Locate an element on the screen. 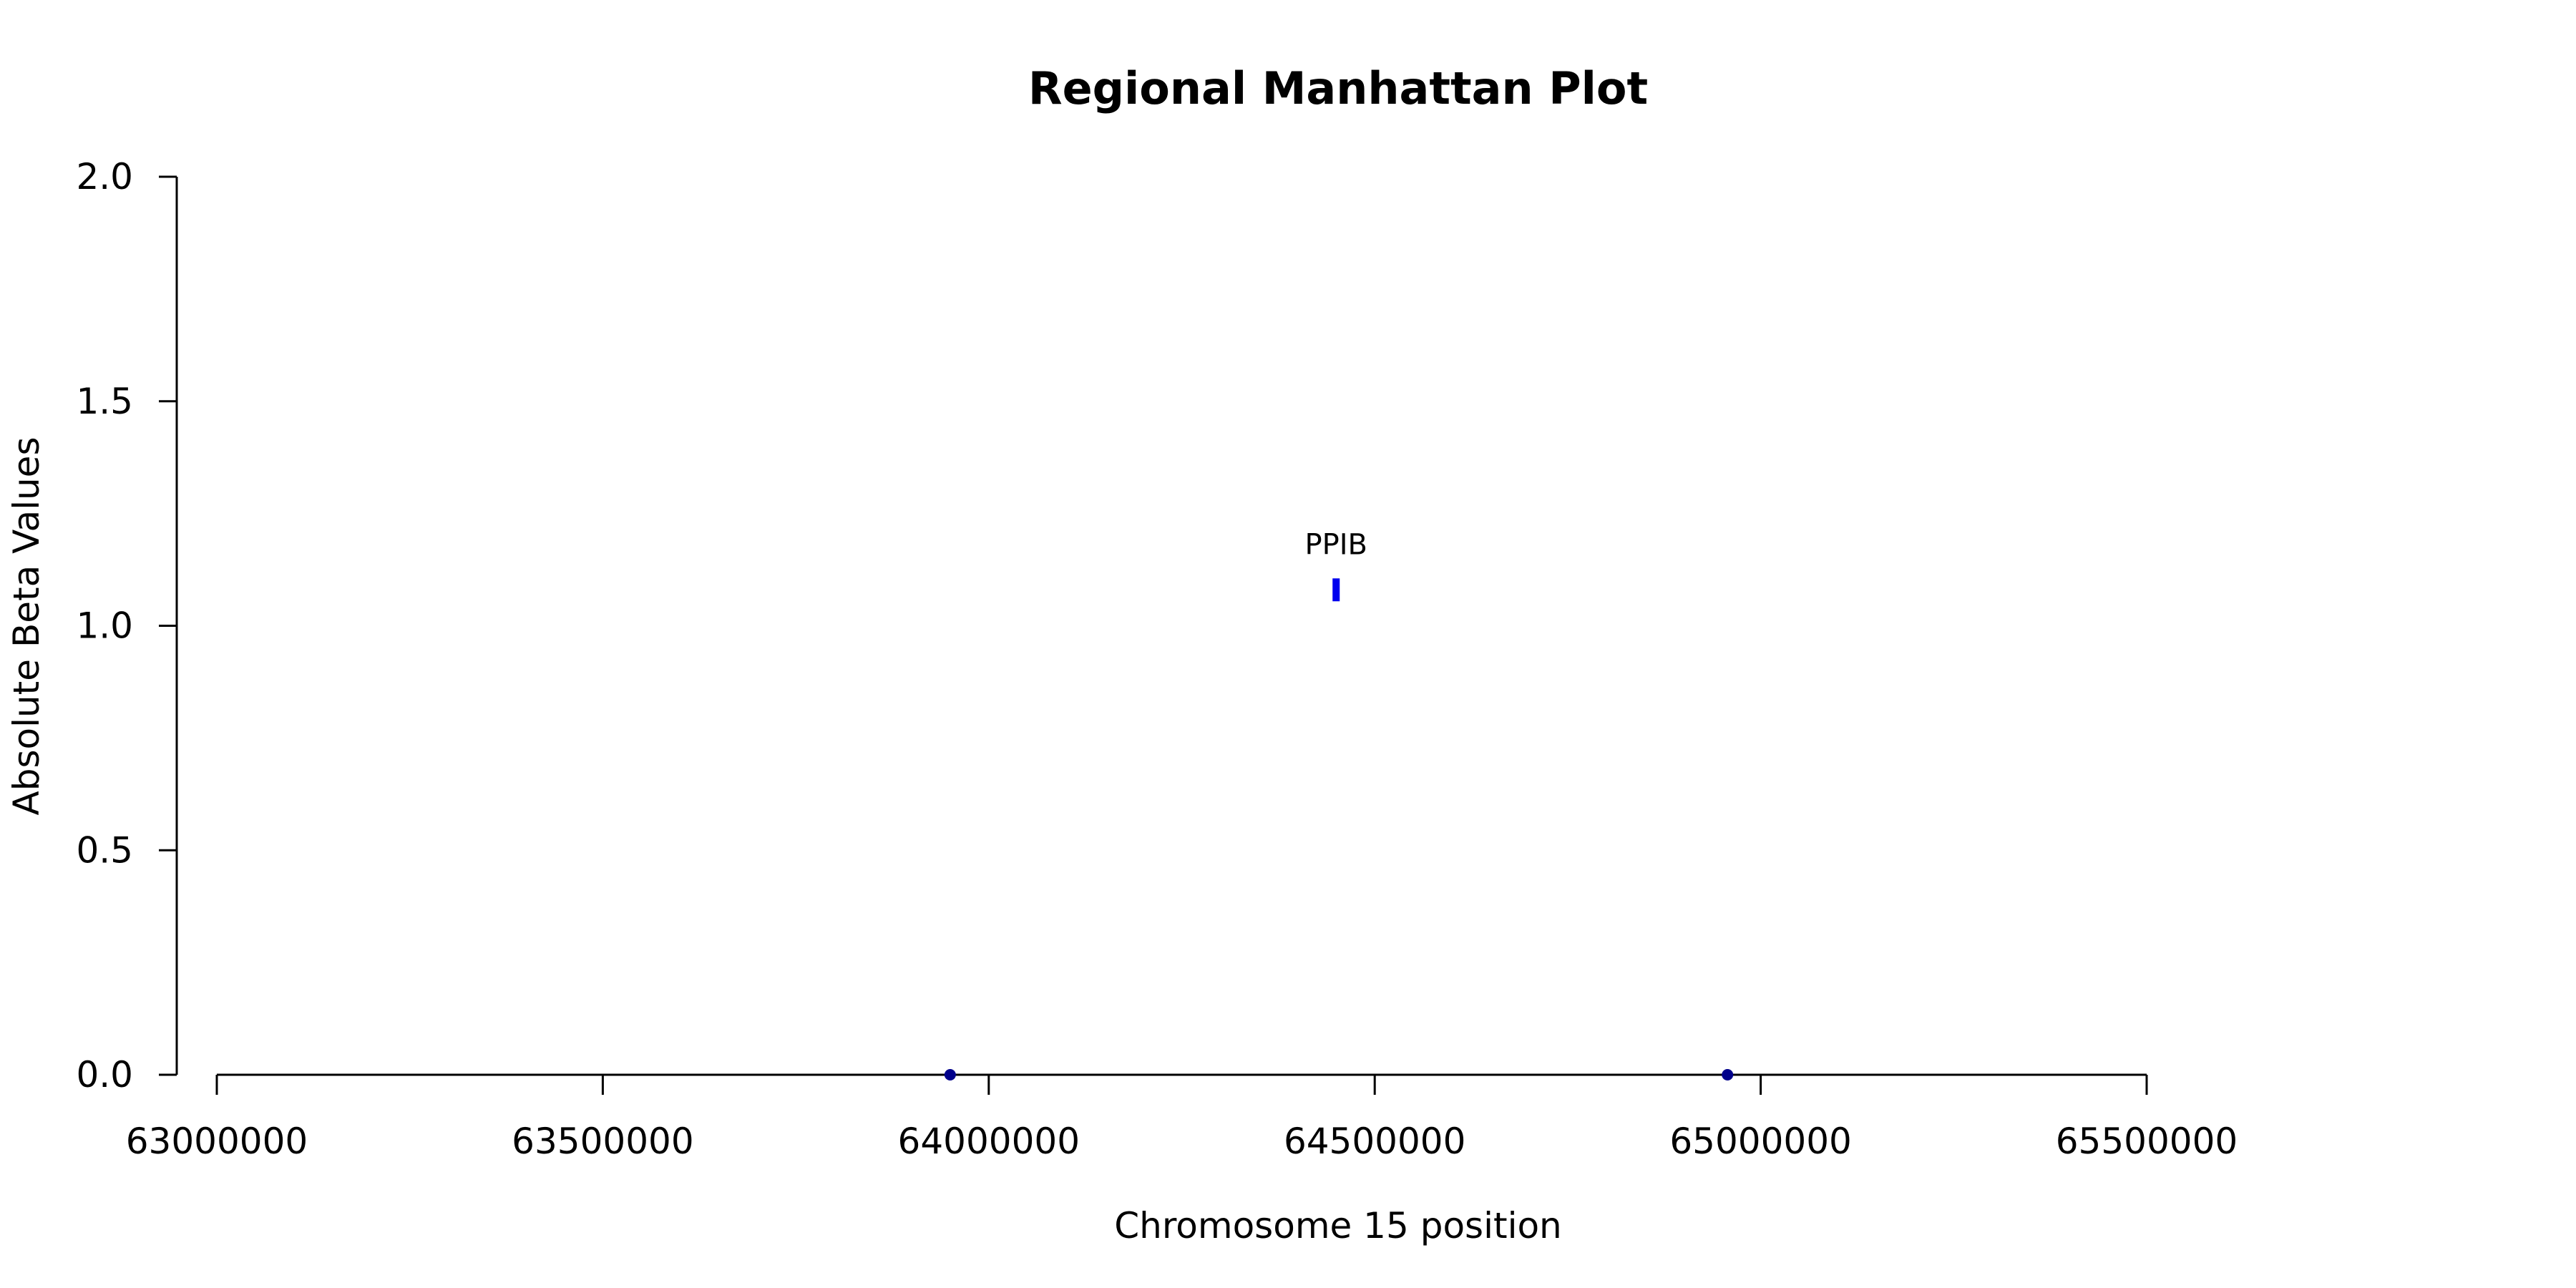  y-tick-label: 1.0 is located at coordinates (104, 626).